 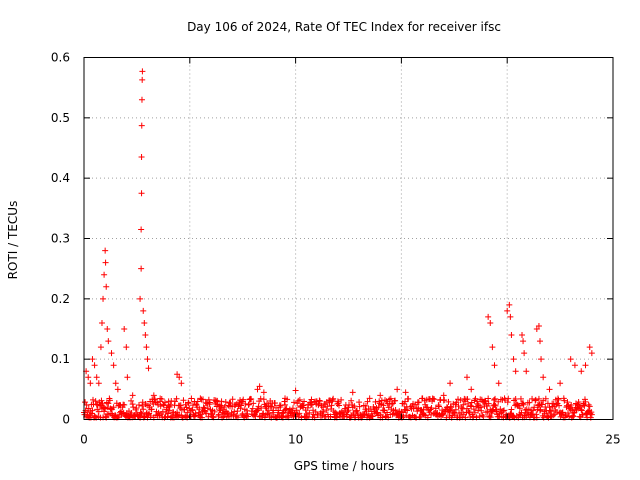 What do you see at coordinates (60, 359) in the screenshot?
I see `y-tick-label: 0.1` at bounding box center [60, 359].